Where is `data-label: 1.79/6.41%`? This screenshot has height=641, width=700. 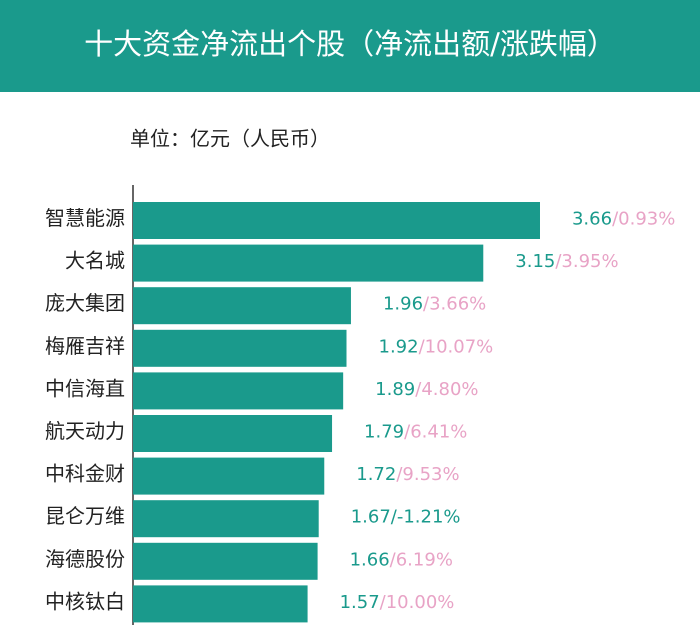
data-label: 1.79/6.41% is located at coordinates (415, 432).